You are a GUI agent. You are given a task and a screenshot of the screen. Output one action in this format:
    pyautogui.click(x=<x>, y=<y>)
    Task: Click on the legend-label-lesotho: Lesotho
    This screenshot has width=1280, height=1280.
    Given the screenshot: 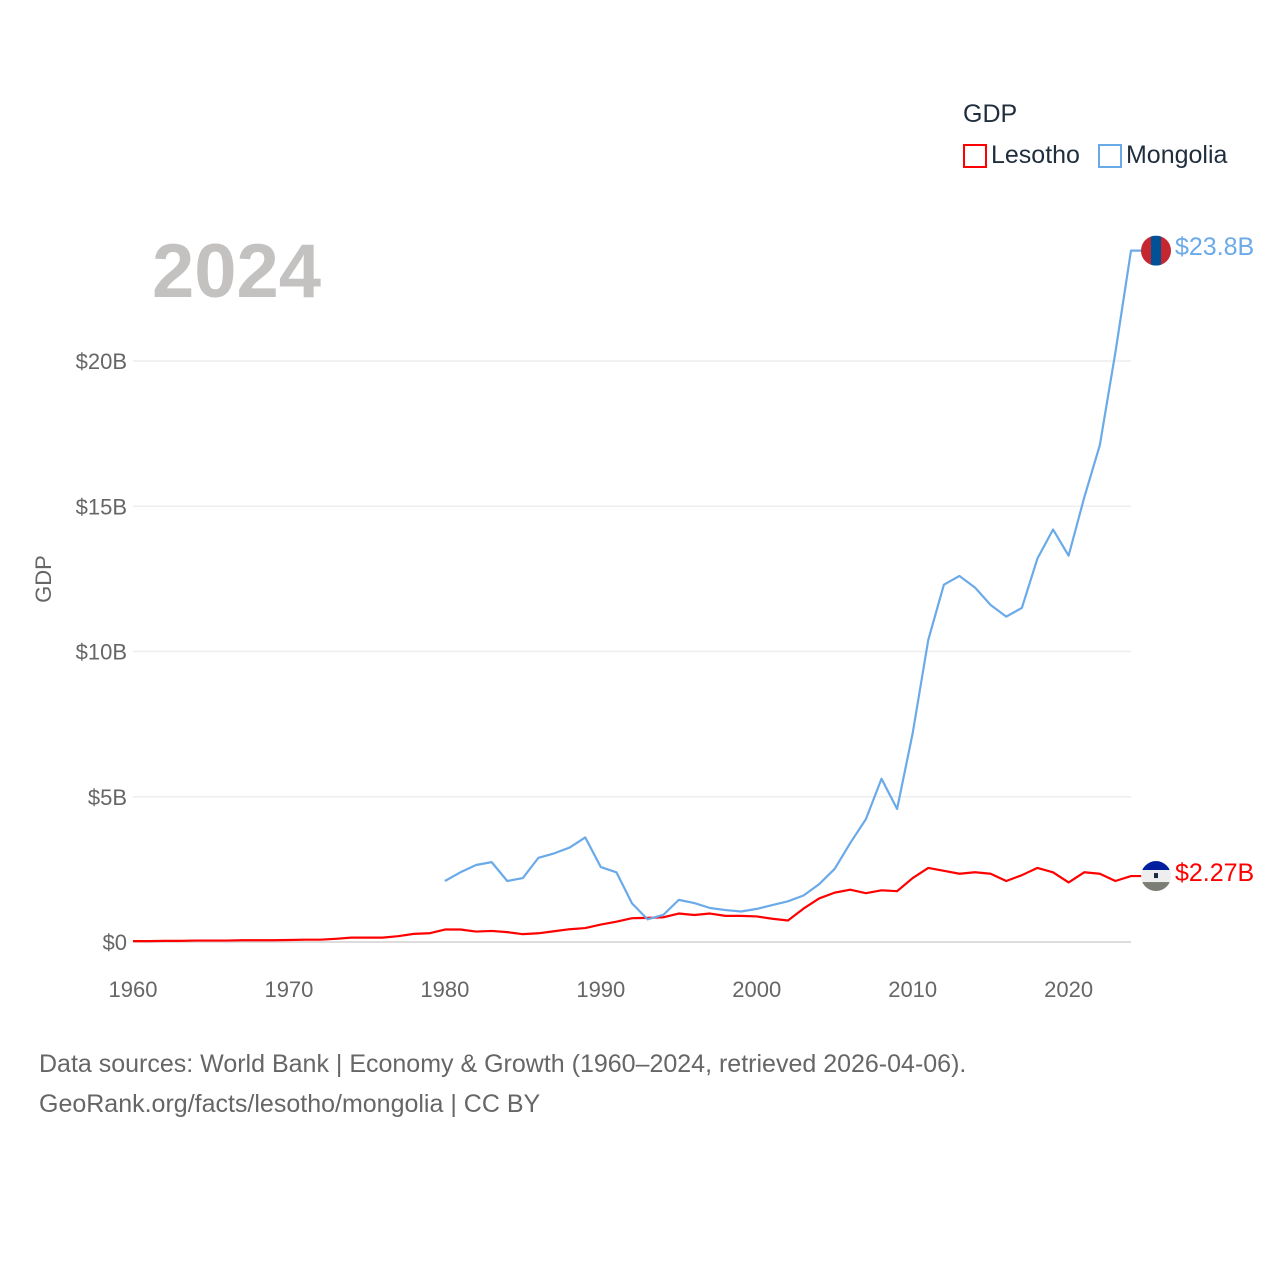 What is the action you would take?
    pyautogui.click(x=1035, y=155)
    